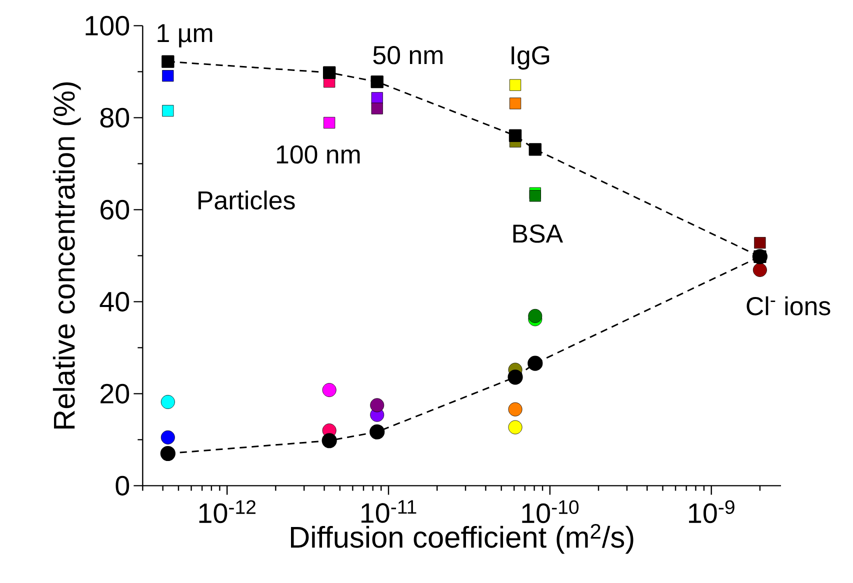  Describe the element at coordinates (185, 36) in the screenshot. I see `annotation: 1 µm` at that location.